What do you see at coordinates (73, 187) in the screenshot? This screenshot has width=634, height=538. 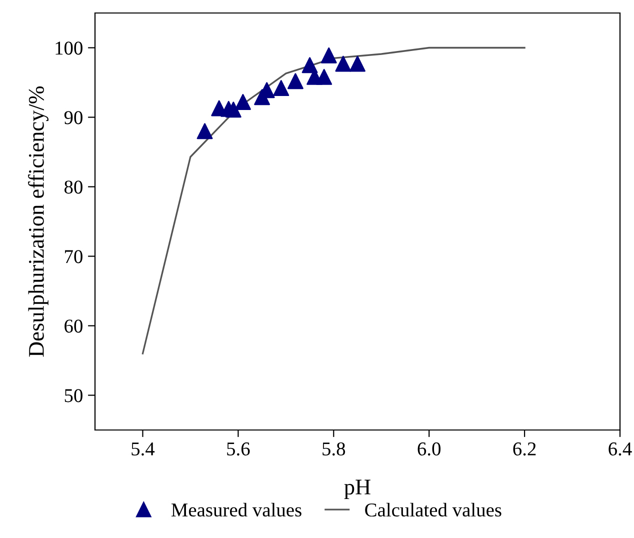 I see `y-tick-label: 80` at bounding box center [73, 187].